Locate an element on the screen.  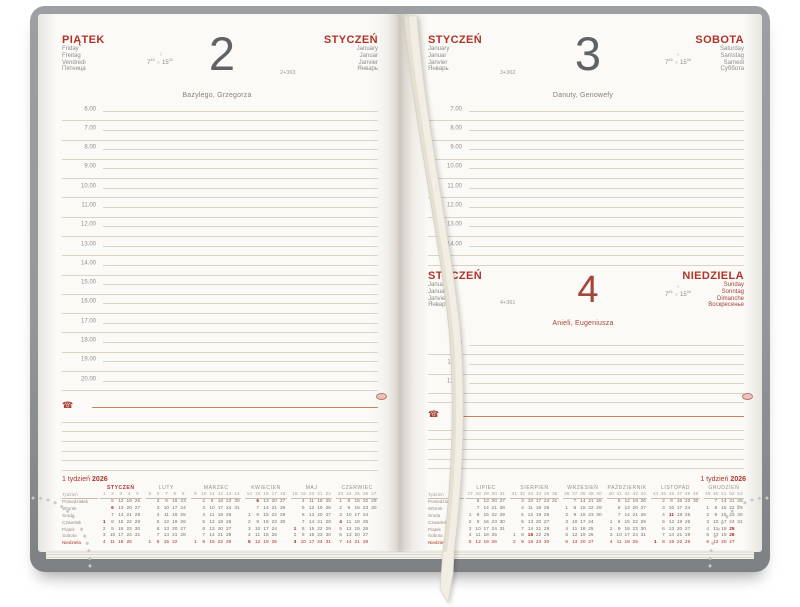
day-cell: 25 is located at coordinates (274, 536).